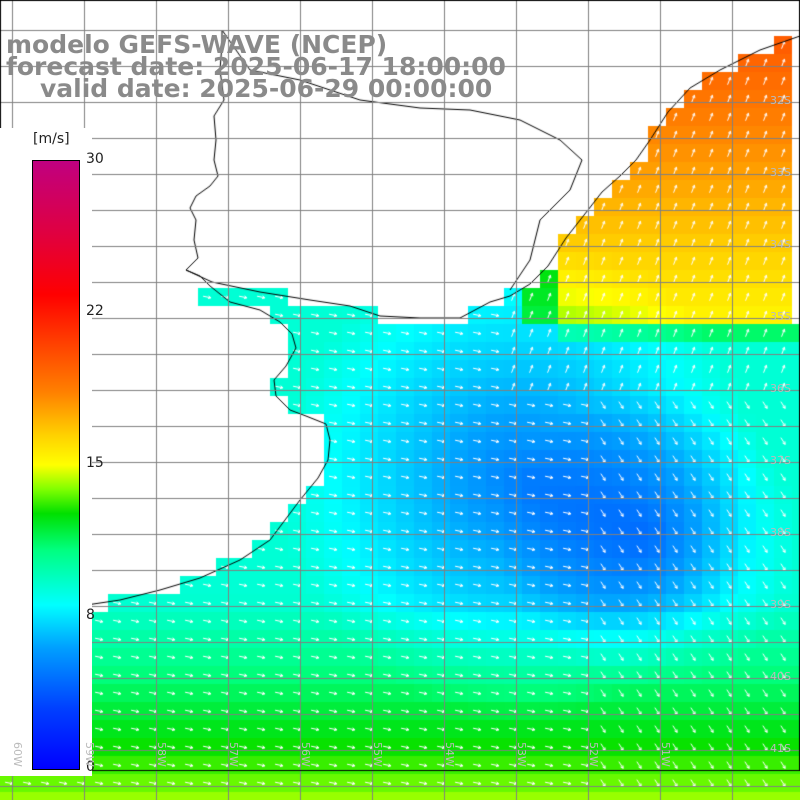  What do you see at coordinates (56, 465) in the screenshot?
I see `colorbar` at bounding box center [56, 465].